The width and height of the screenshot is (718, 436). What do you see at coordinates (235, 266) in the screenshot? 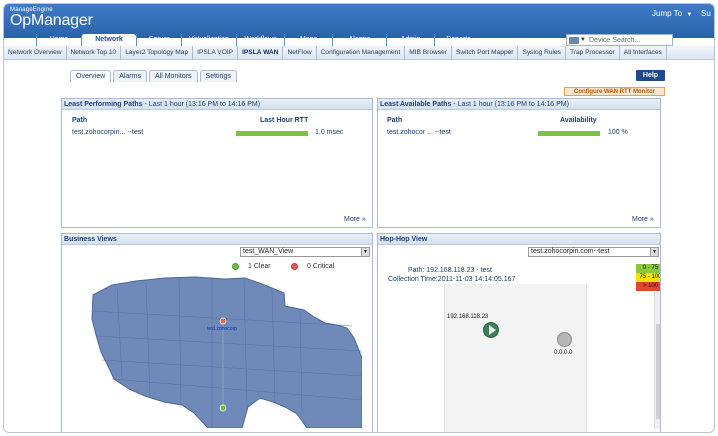
I see `clear-status-icon` at bounding box center [235, 266].